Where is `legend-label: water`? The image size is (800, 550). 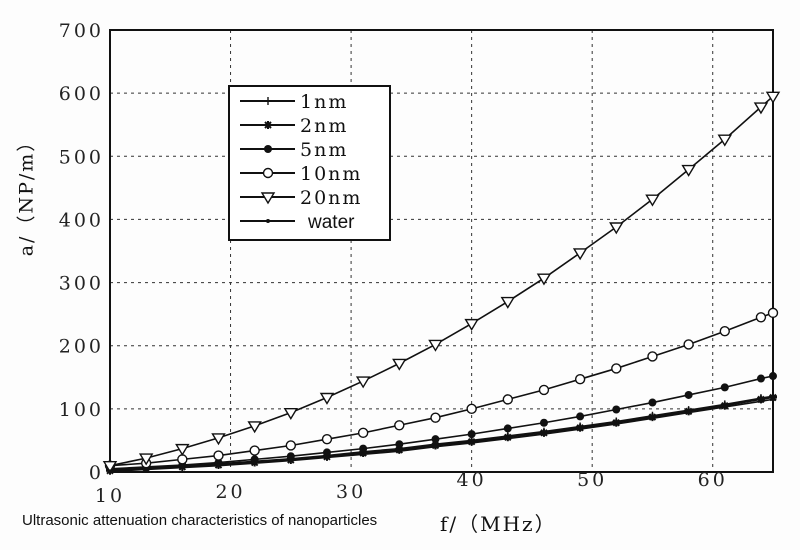
legend-label: water is located at coordinates (331, 222).